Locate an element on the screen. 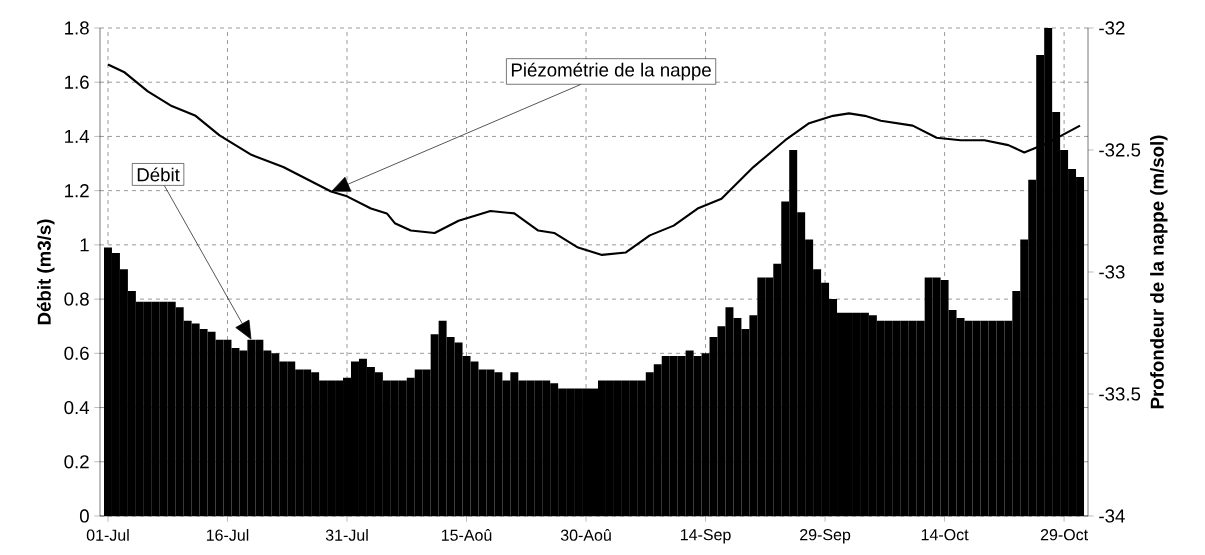 The width and height of the screenshot is (1205, 555). text: Débit is located at coordinates (158, 174).